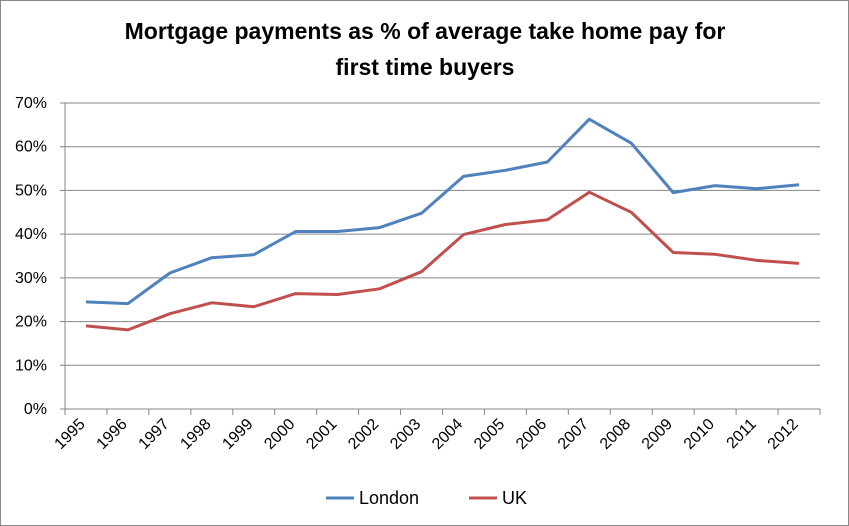 Image resolution: width=849 pixels, height=526 pixels. I want to click on y-tick-label: 10%, so click(31, 365).